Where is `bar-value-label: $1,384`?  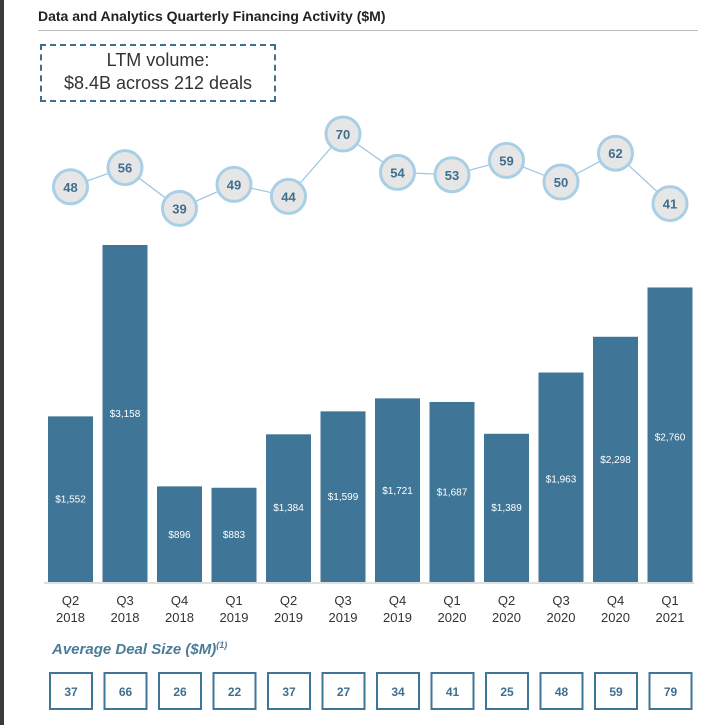 bar-value-label: $1,384 is located at coordinates (288, 508).